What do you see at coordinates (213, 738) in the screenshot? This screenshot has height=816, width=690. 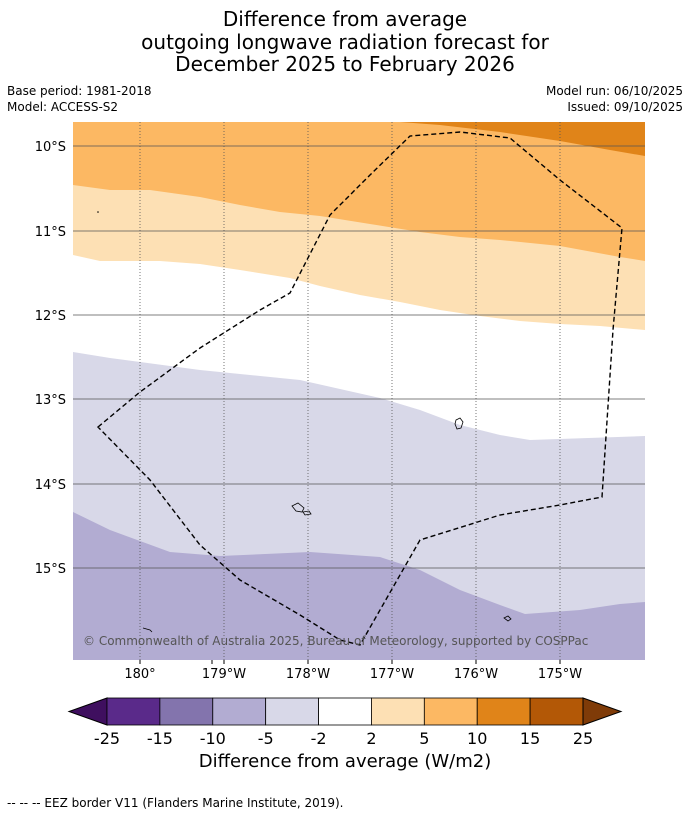 I see `colorbar-tick-label: -10` at bounding box center [213, 738].